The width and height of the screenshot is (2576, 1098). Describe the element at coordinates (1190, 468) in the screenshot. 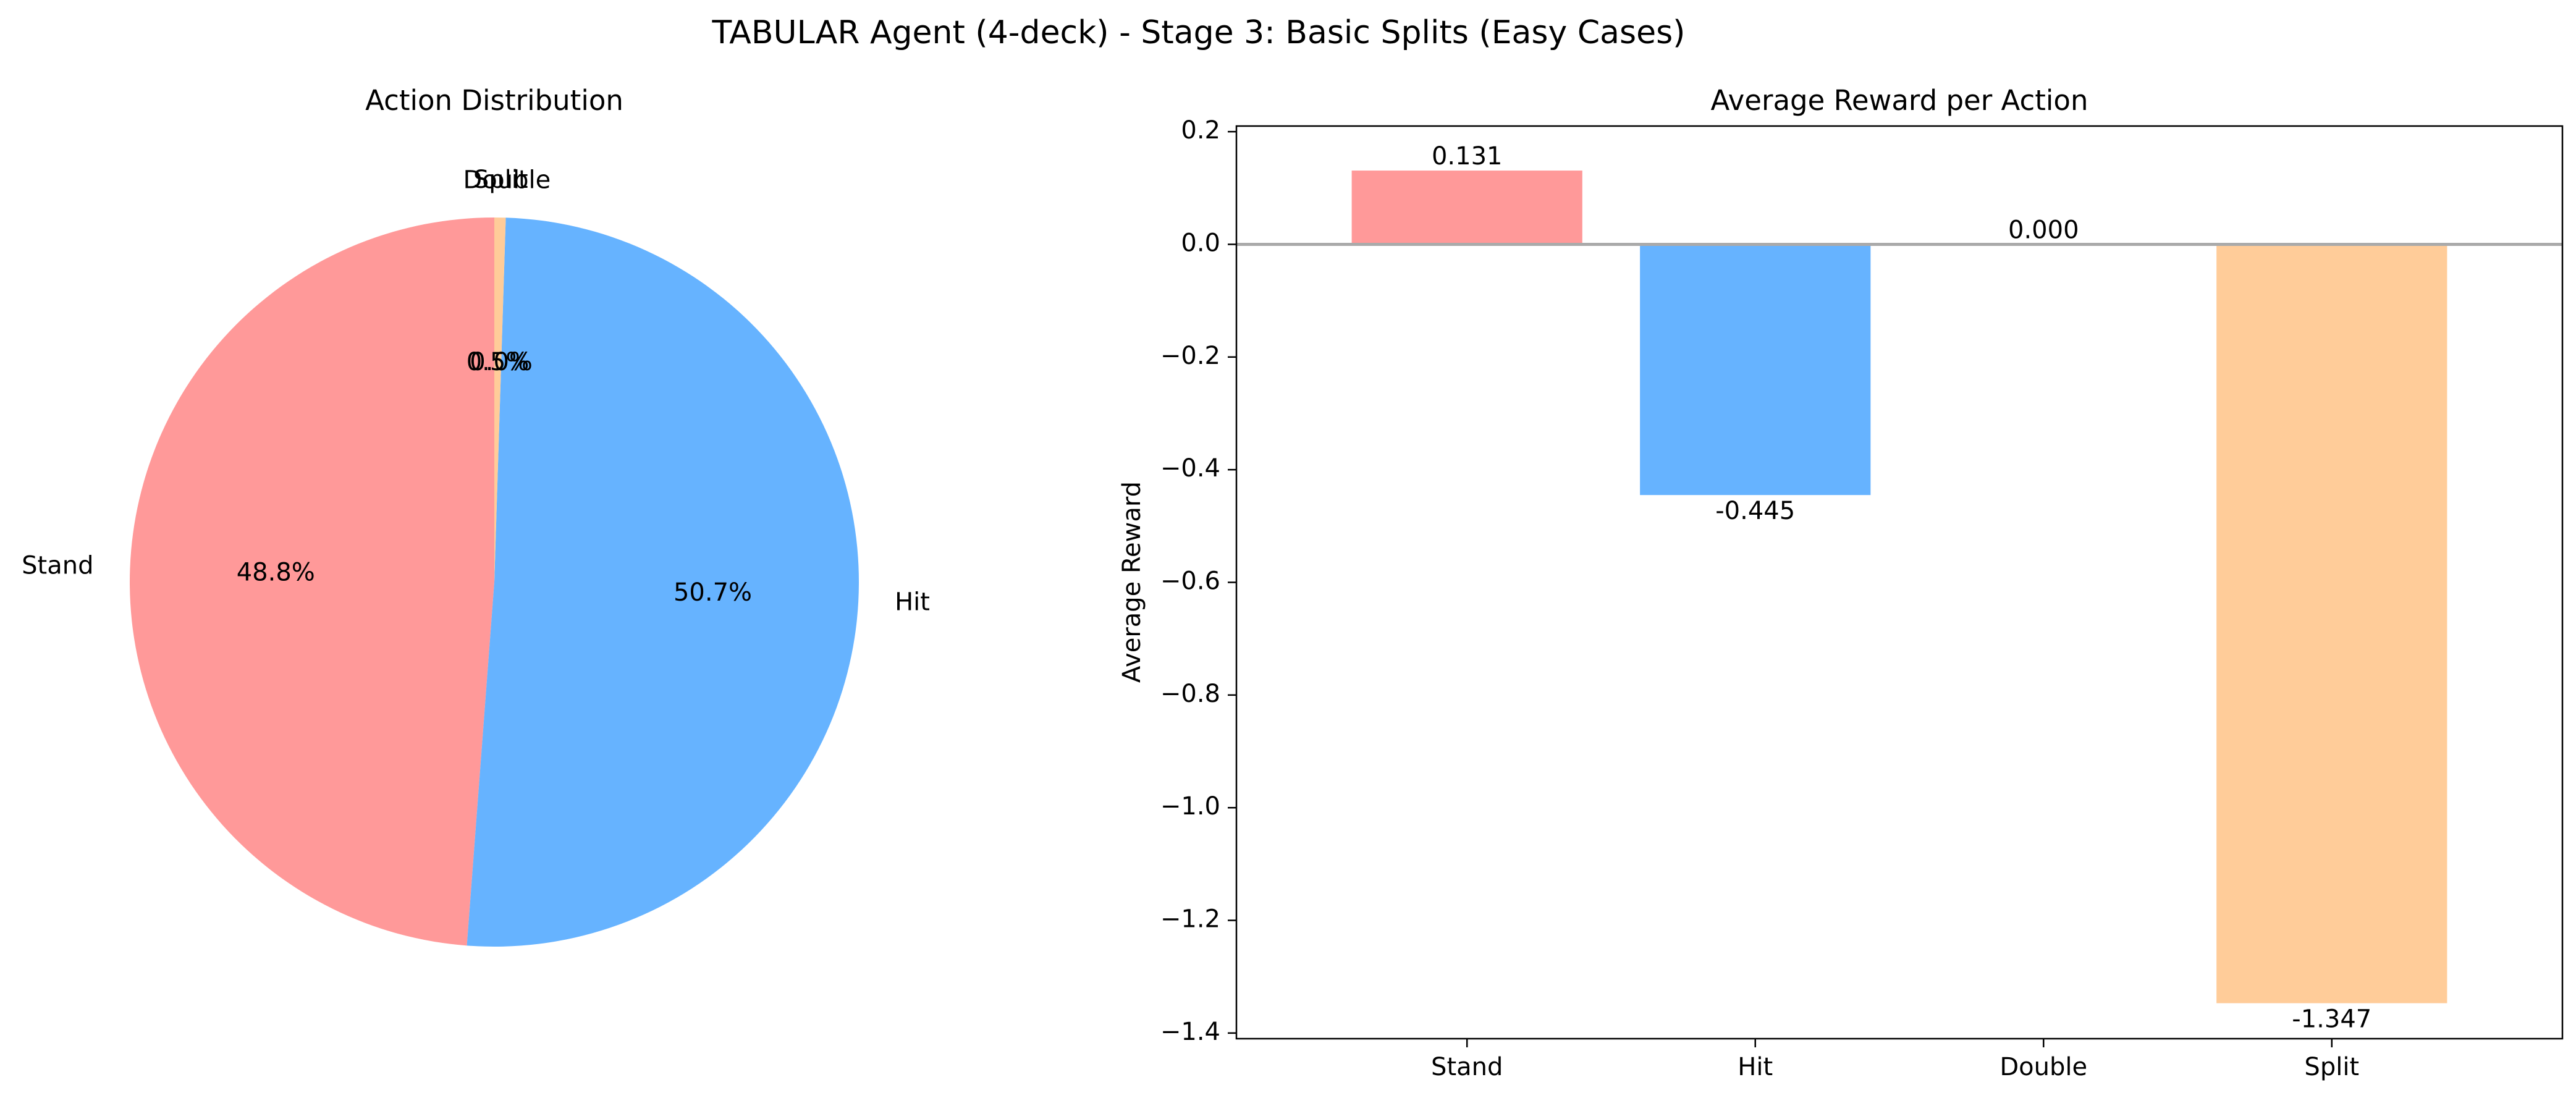

I see `y-tick-label: −0.4` at that location.